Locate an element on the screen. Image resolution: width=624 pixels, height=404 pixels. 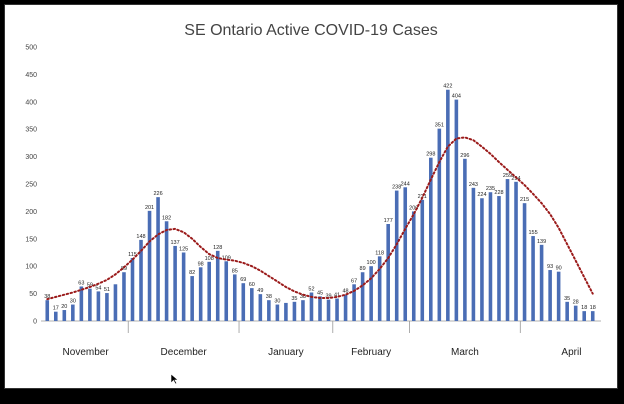
bar-value-label: 259 is located at coordinates (507, 176).